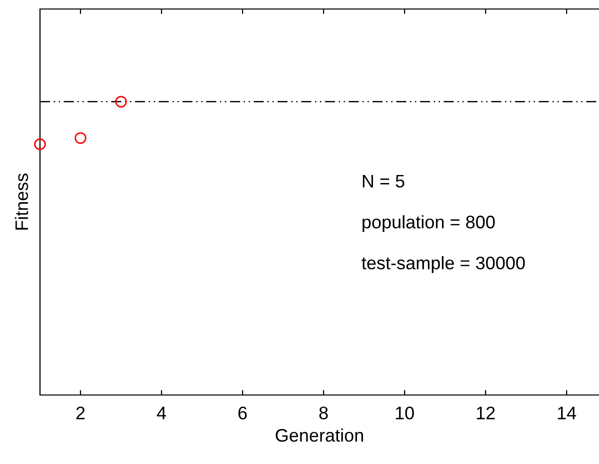 This screenshot has height=464, width=599. What do you see at coordinates (242, 413) in the screenshot?
I see `x-tick-label: 6` at bounding box center [242, 413].